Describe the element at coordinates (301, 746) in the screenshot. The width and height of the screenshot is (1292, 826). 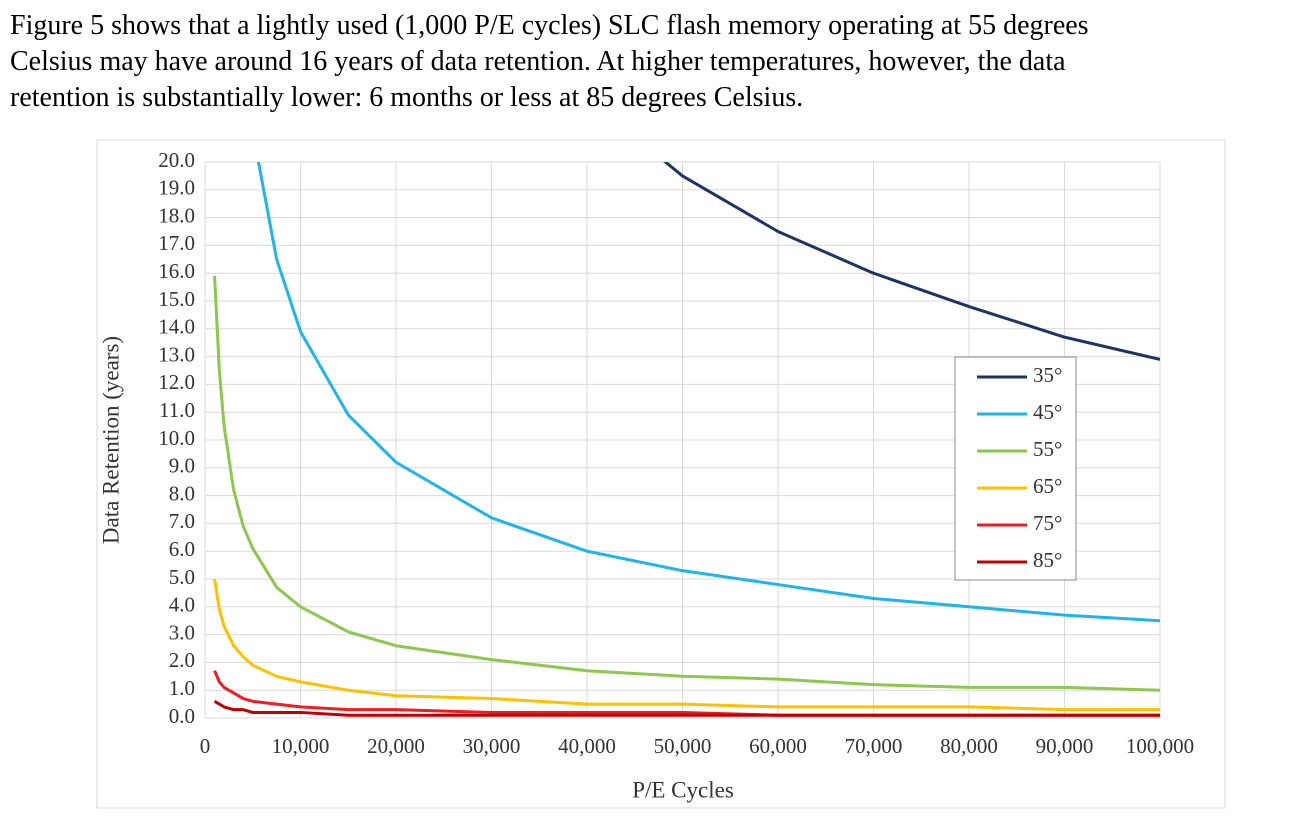
I see `x-tick-label: 10,000` at that location.